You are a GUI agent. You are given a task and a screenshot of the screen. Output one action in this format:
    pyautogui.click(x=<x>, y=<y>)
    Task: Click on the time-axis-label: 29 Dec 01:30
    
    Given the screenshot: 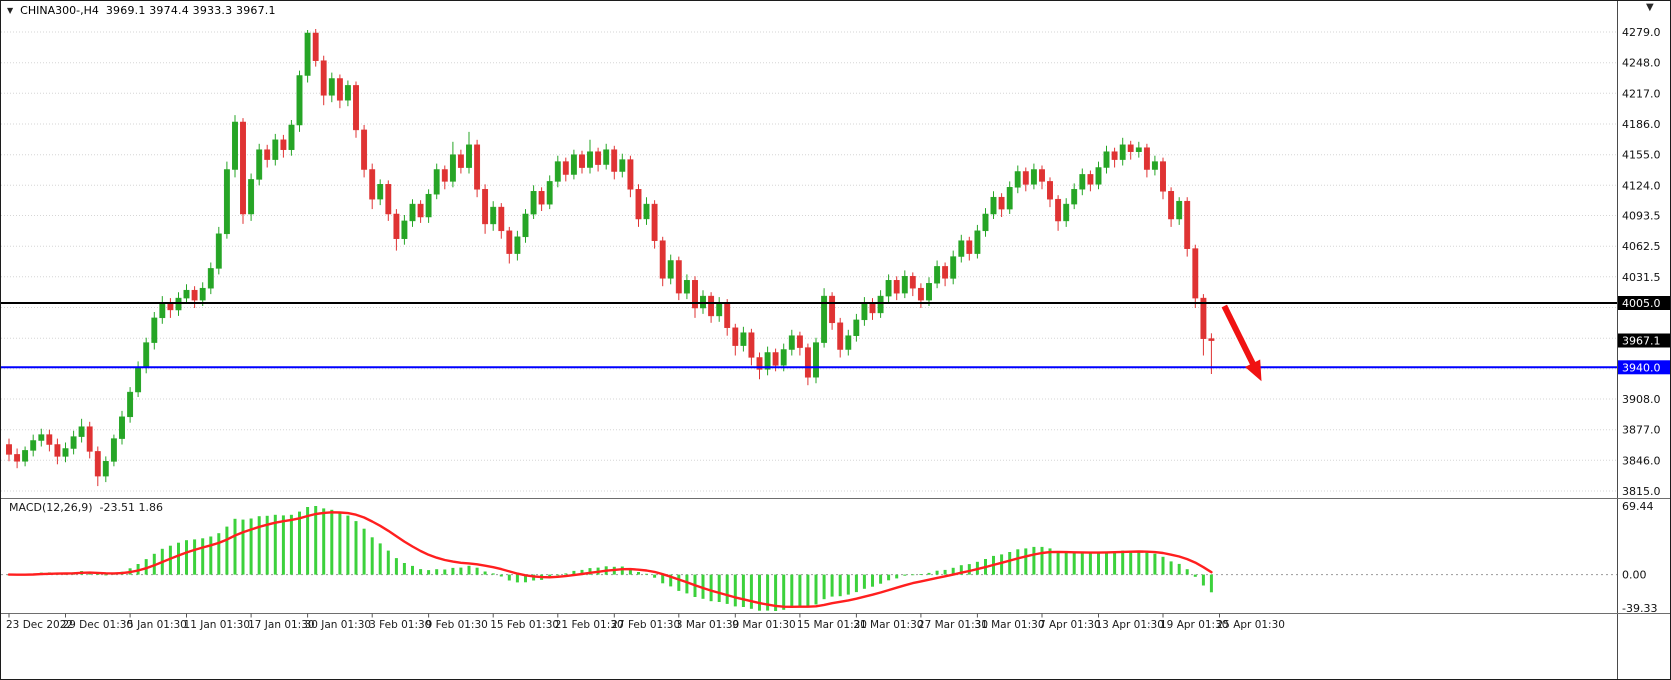 What is the action you would take?
    pyautogui.click(x=97, y=625)
    